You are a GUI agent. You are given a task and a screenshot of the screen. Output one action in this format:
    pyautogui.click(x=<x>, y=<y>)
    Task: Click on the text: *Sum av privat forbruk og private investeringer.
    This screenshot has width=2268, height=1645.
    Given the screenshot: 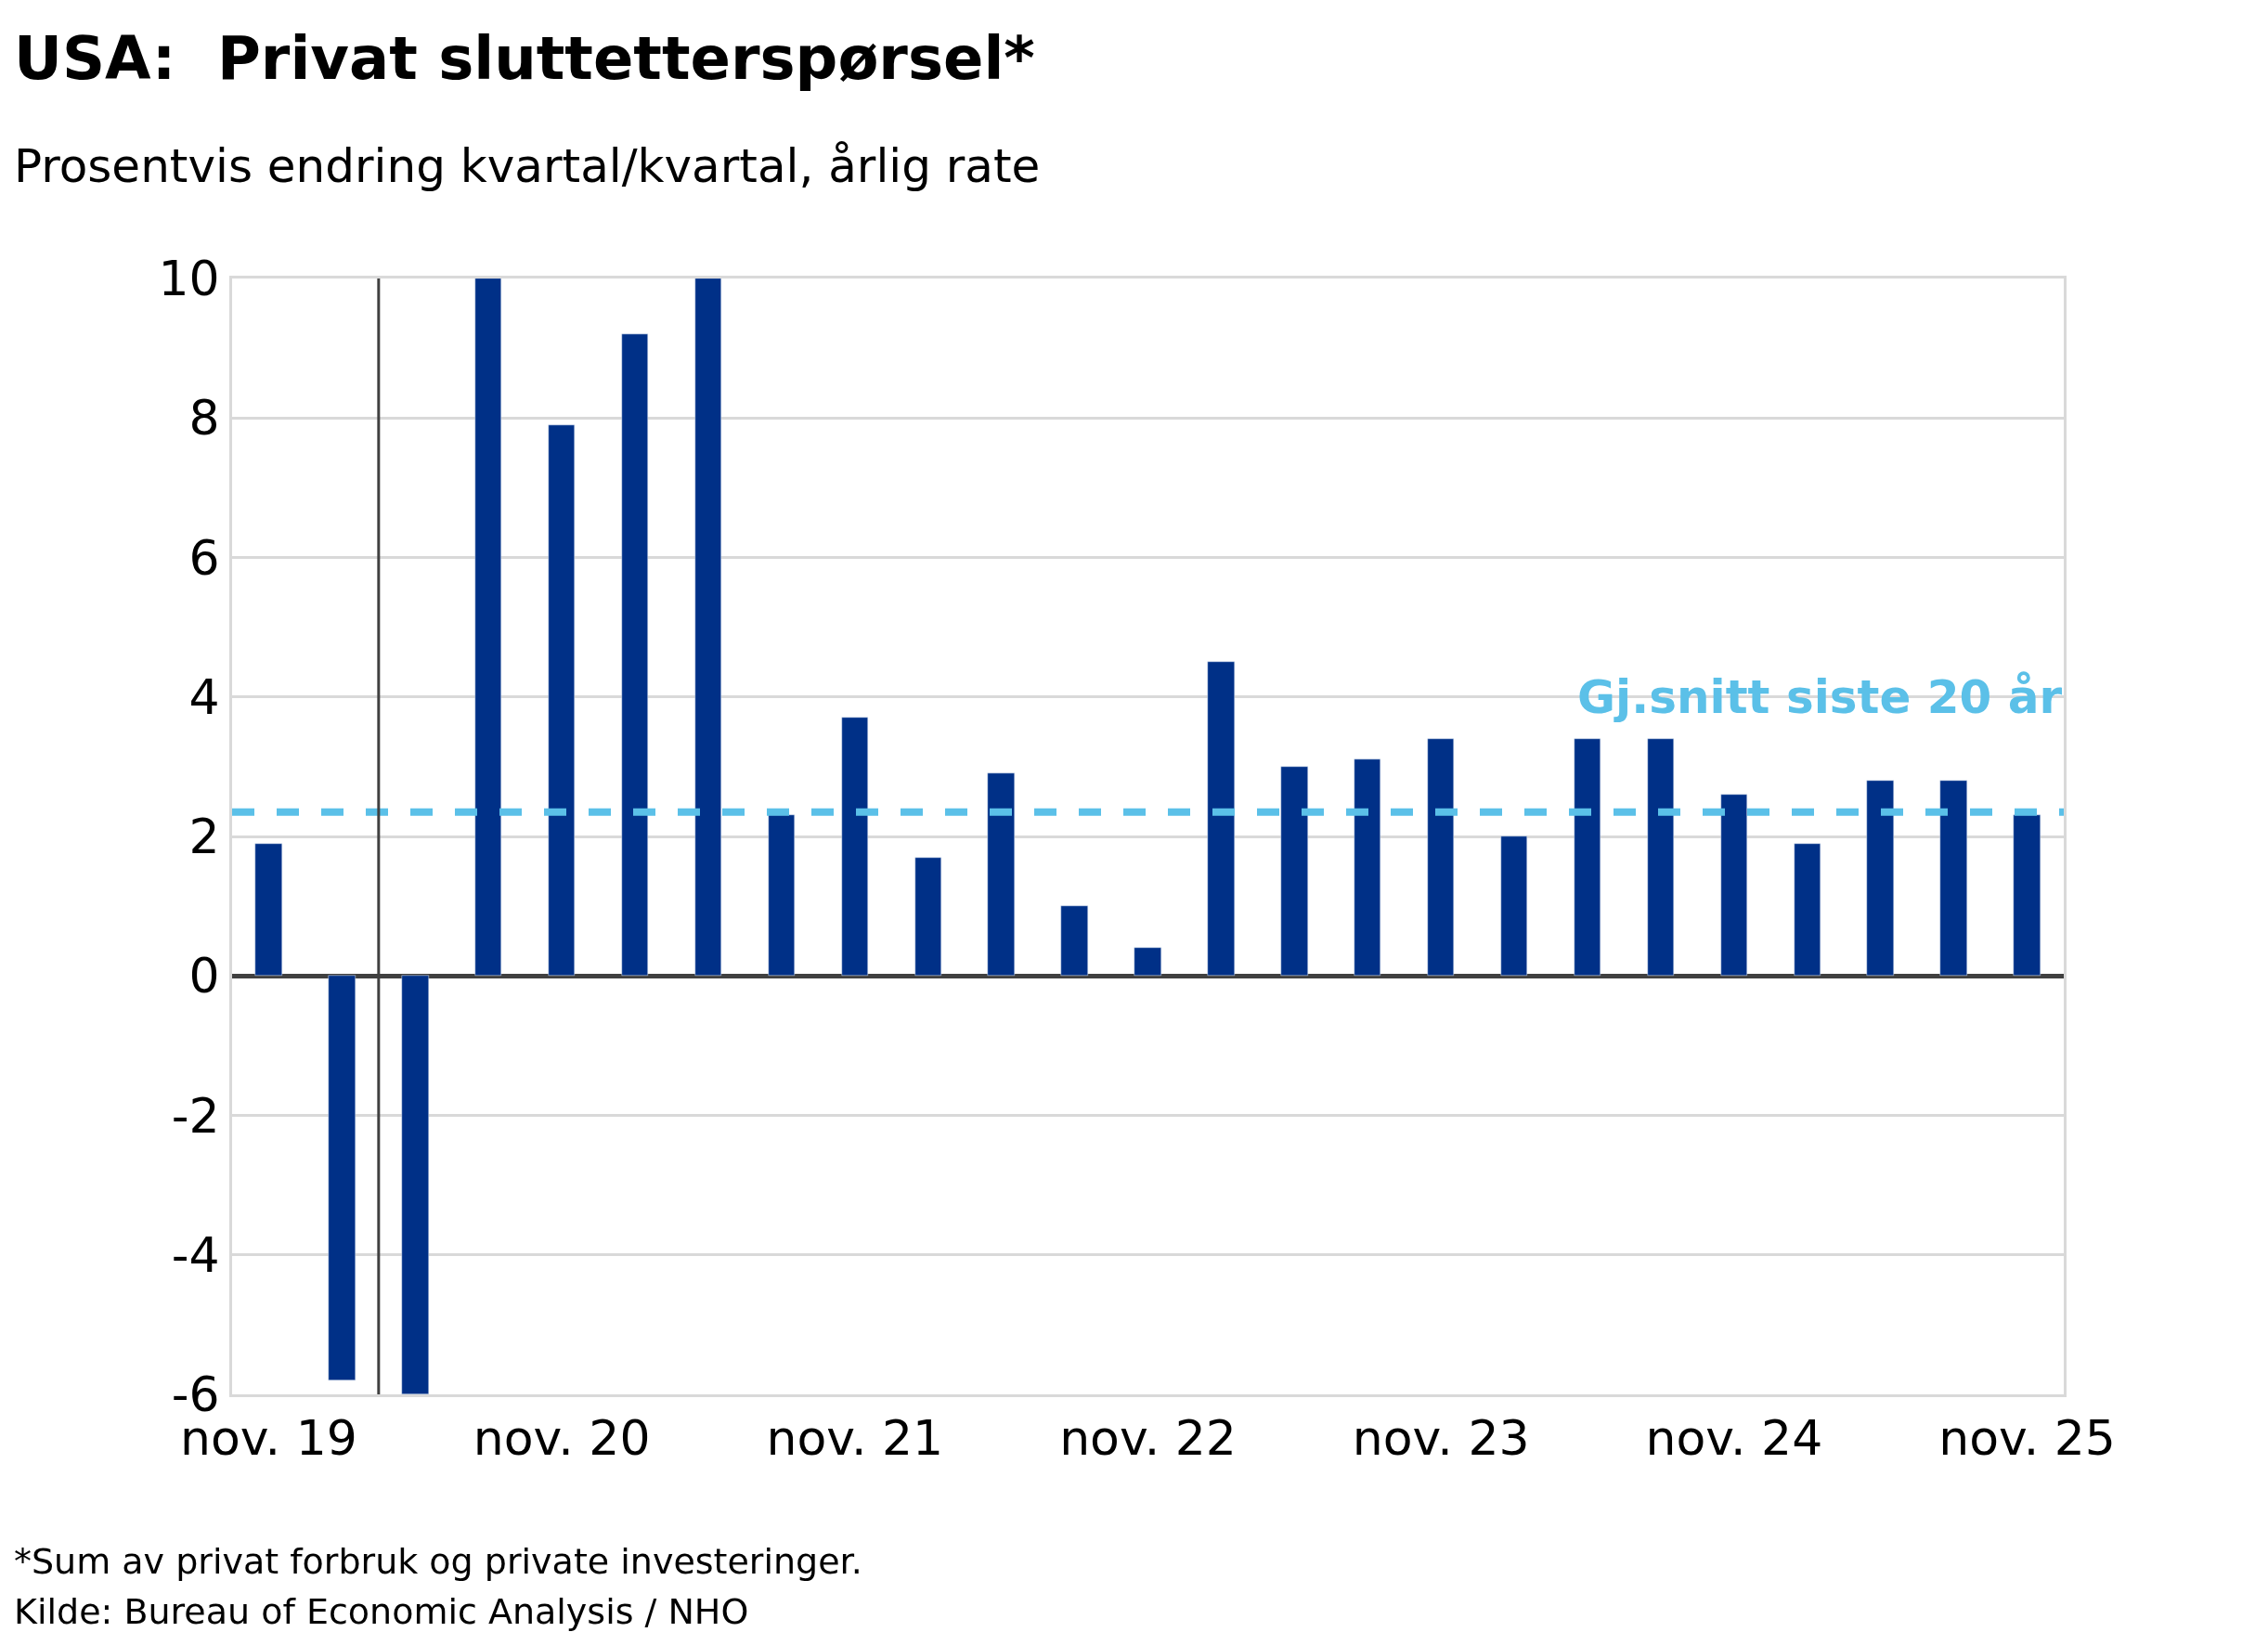 What is the action you would take?
    pyautogui.click(x=438, y=1561)
    